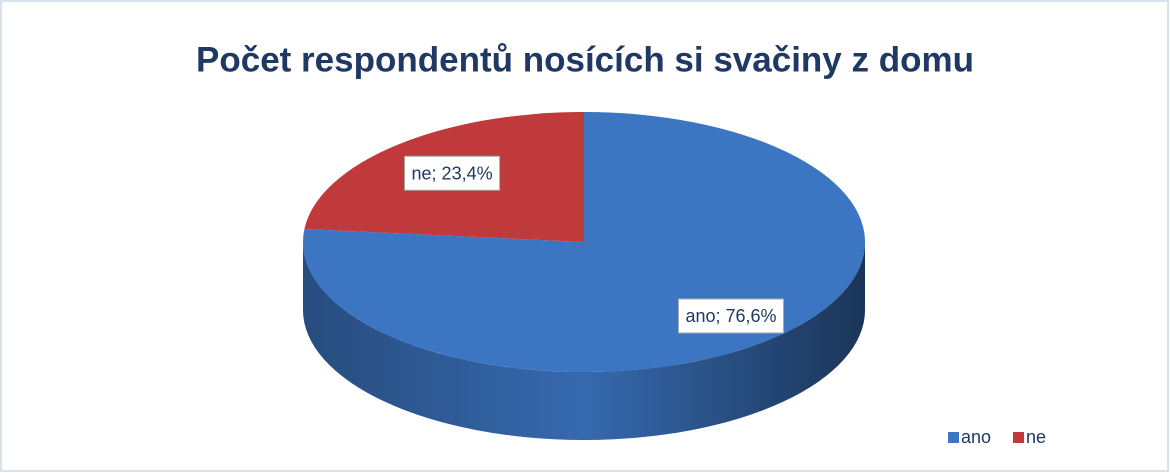  I want to click on data-label: ne; 23,4%, so click(452, 173).